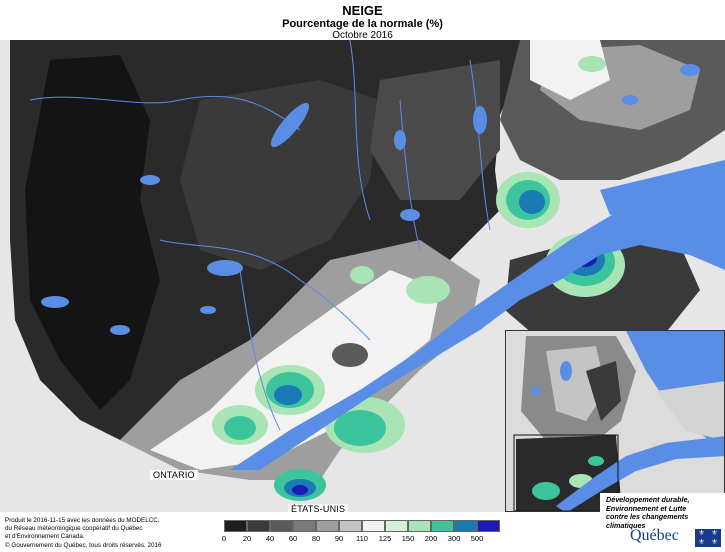 This screenshot has width=725, height=552. What do you see at coordinates (339, 538) in the screenshot?
I see `legend-label: 90` at bounding box center [339, 538].